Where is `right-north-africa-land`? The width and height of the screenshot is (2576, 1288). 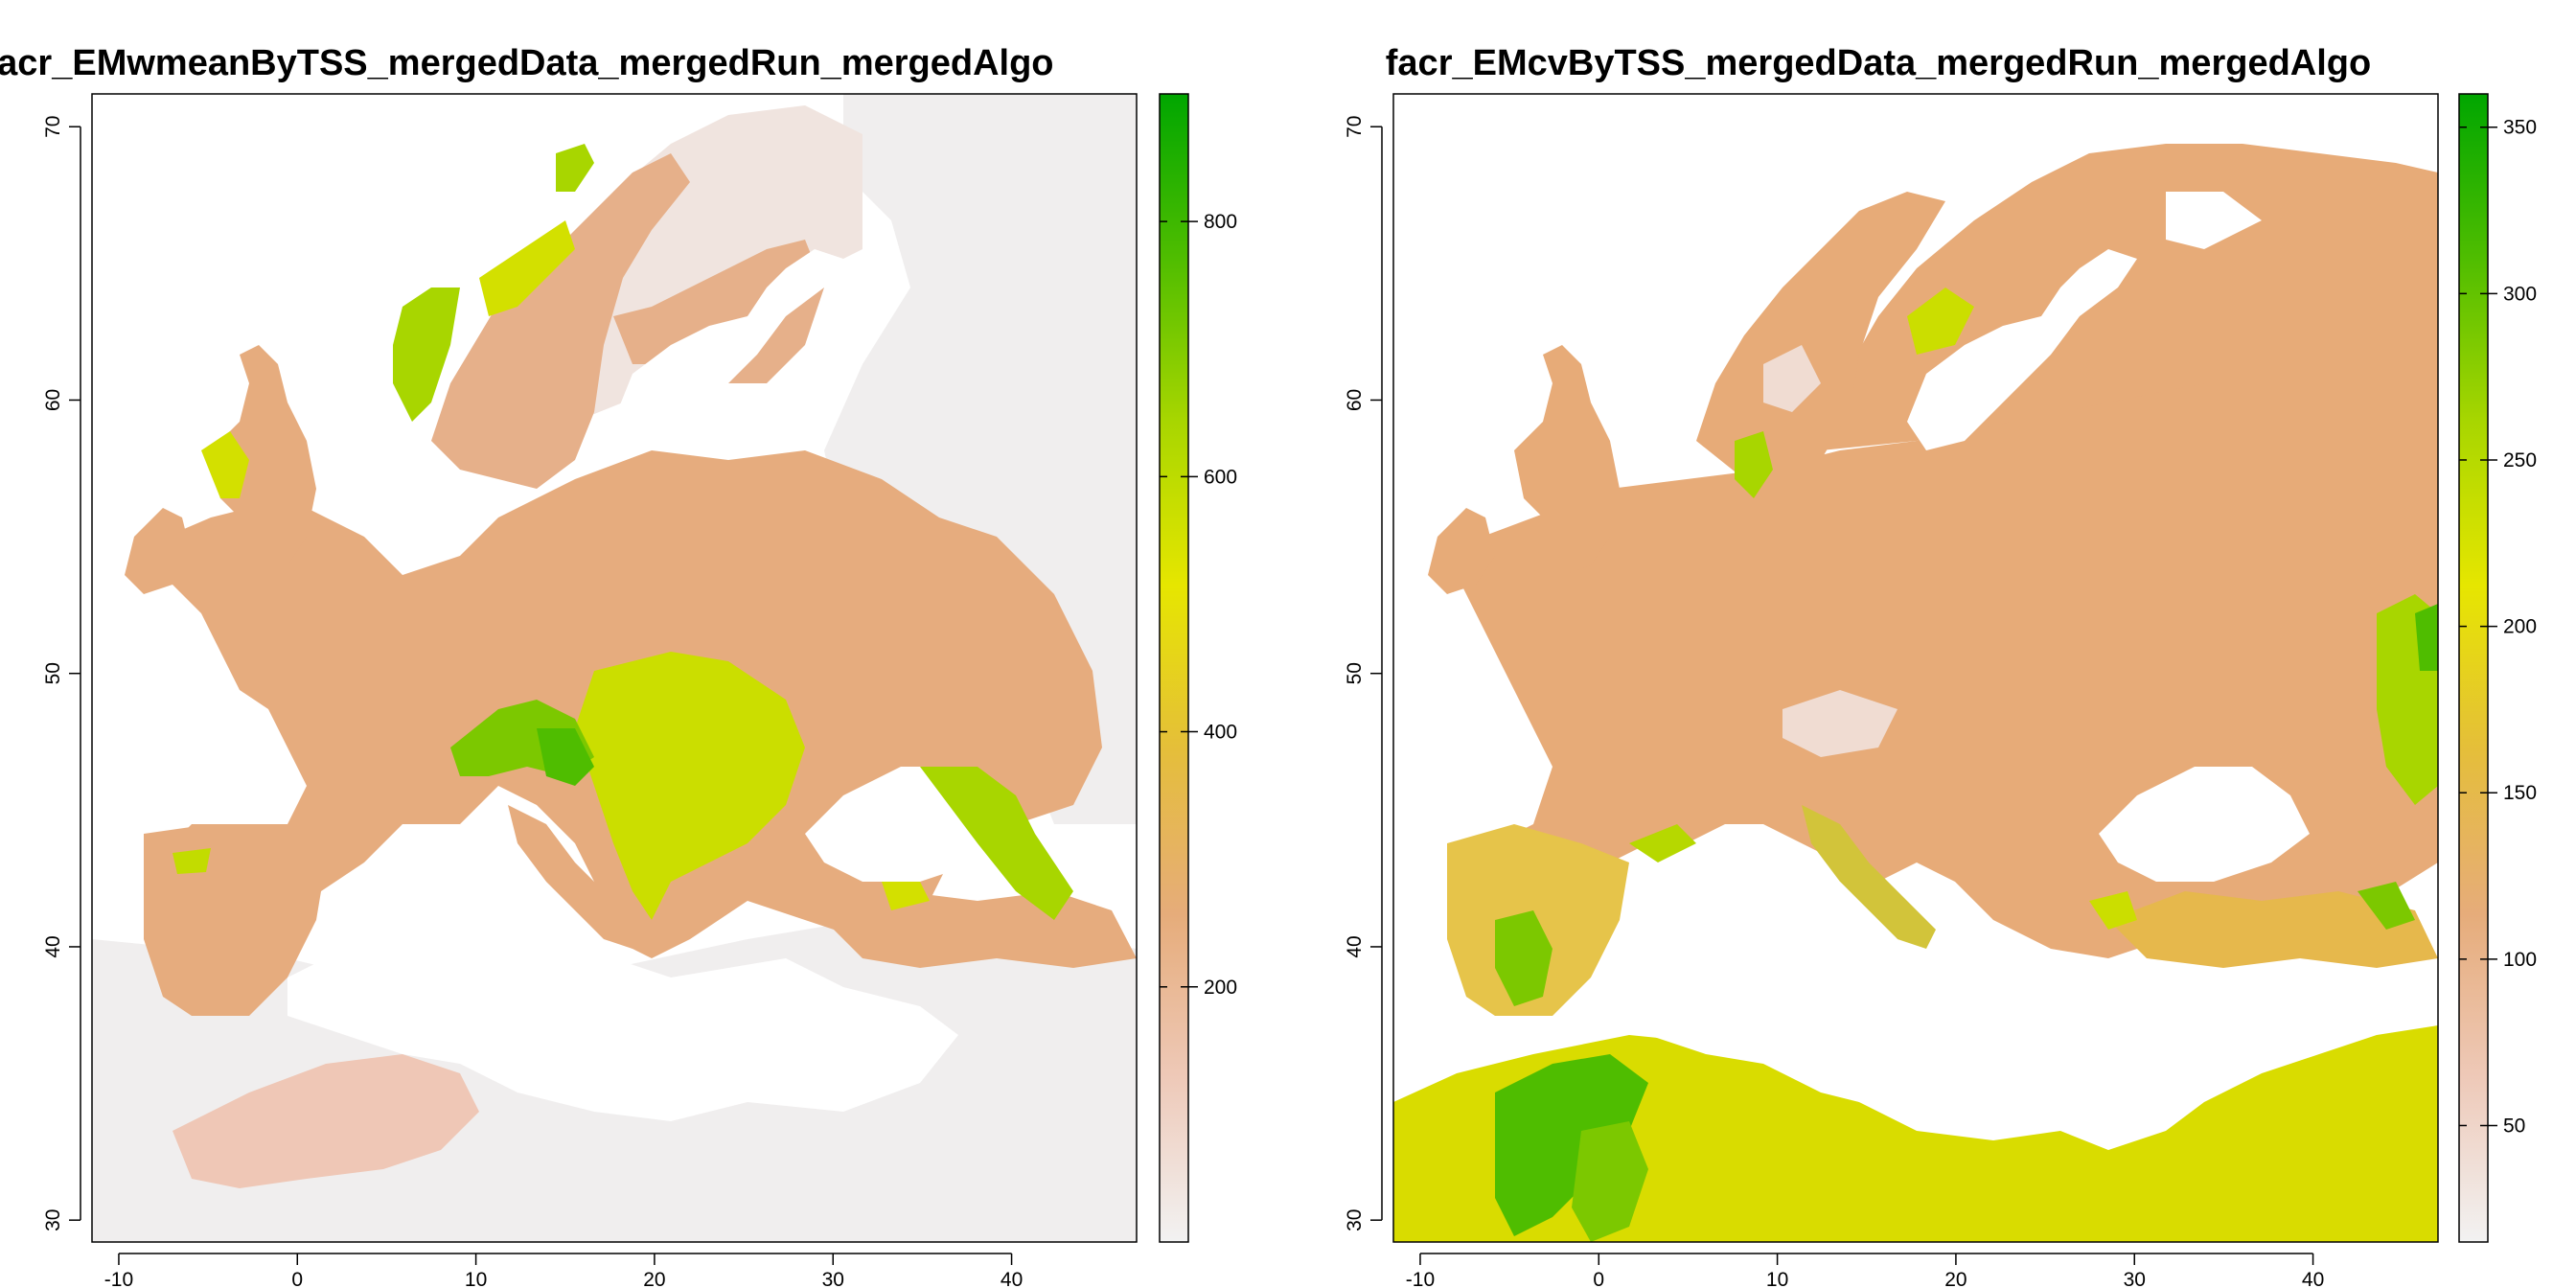
right-north-africa-land is located at coordinates (1915, 1133).